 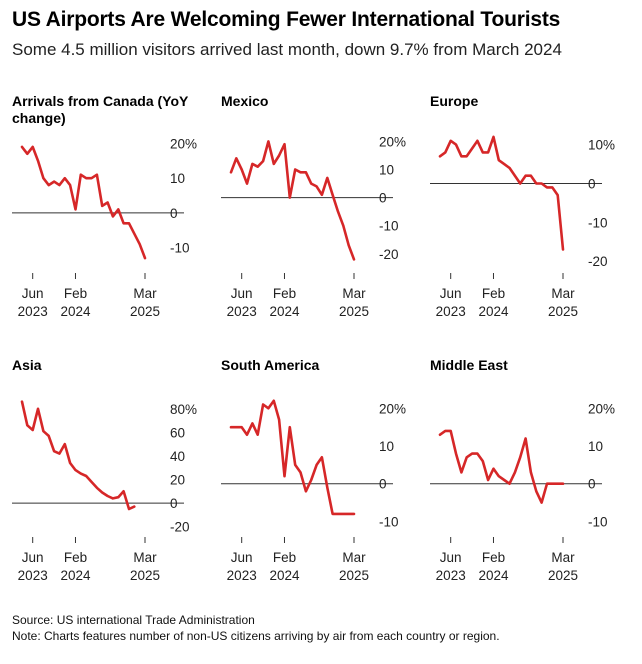 What do you see at coordinates (177, 456) in the screenshot?
I see `y-tick-label: 40` at bounding box center [177, 456].